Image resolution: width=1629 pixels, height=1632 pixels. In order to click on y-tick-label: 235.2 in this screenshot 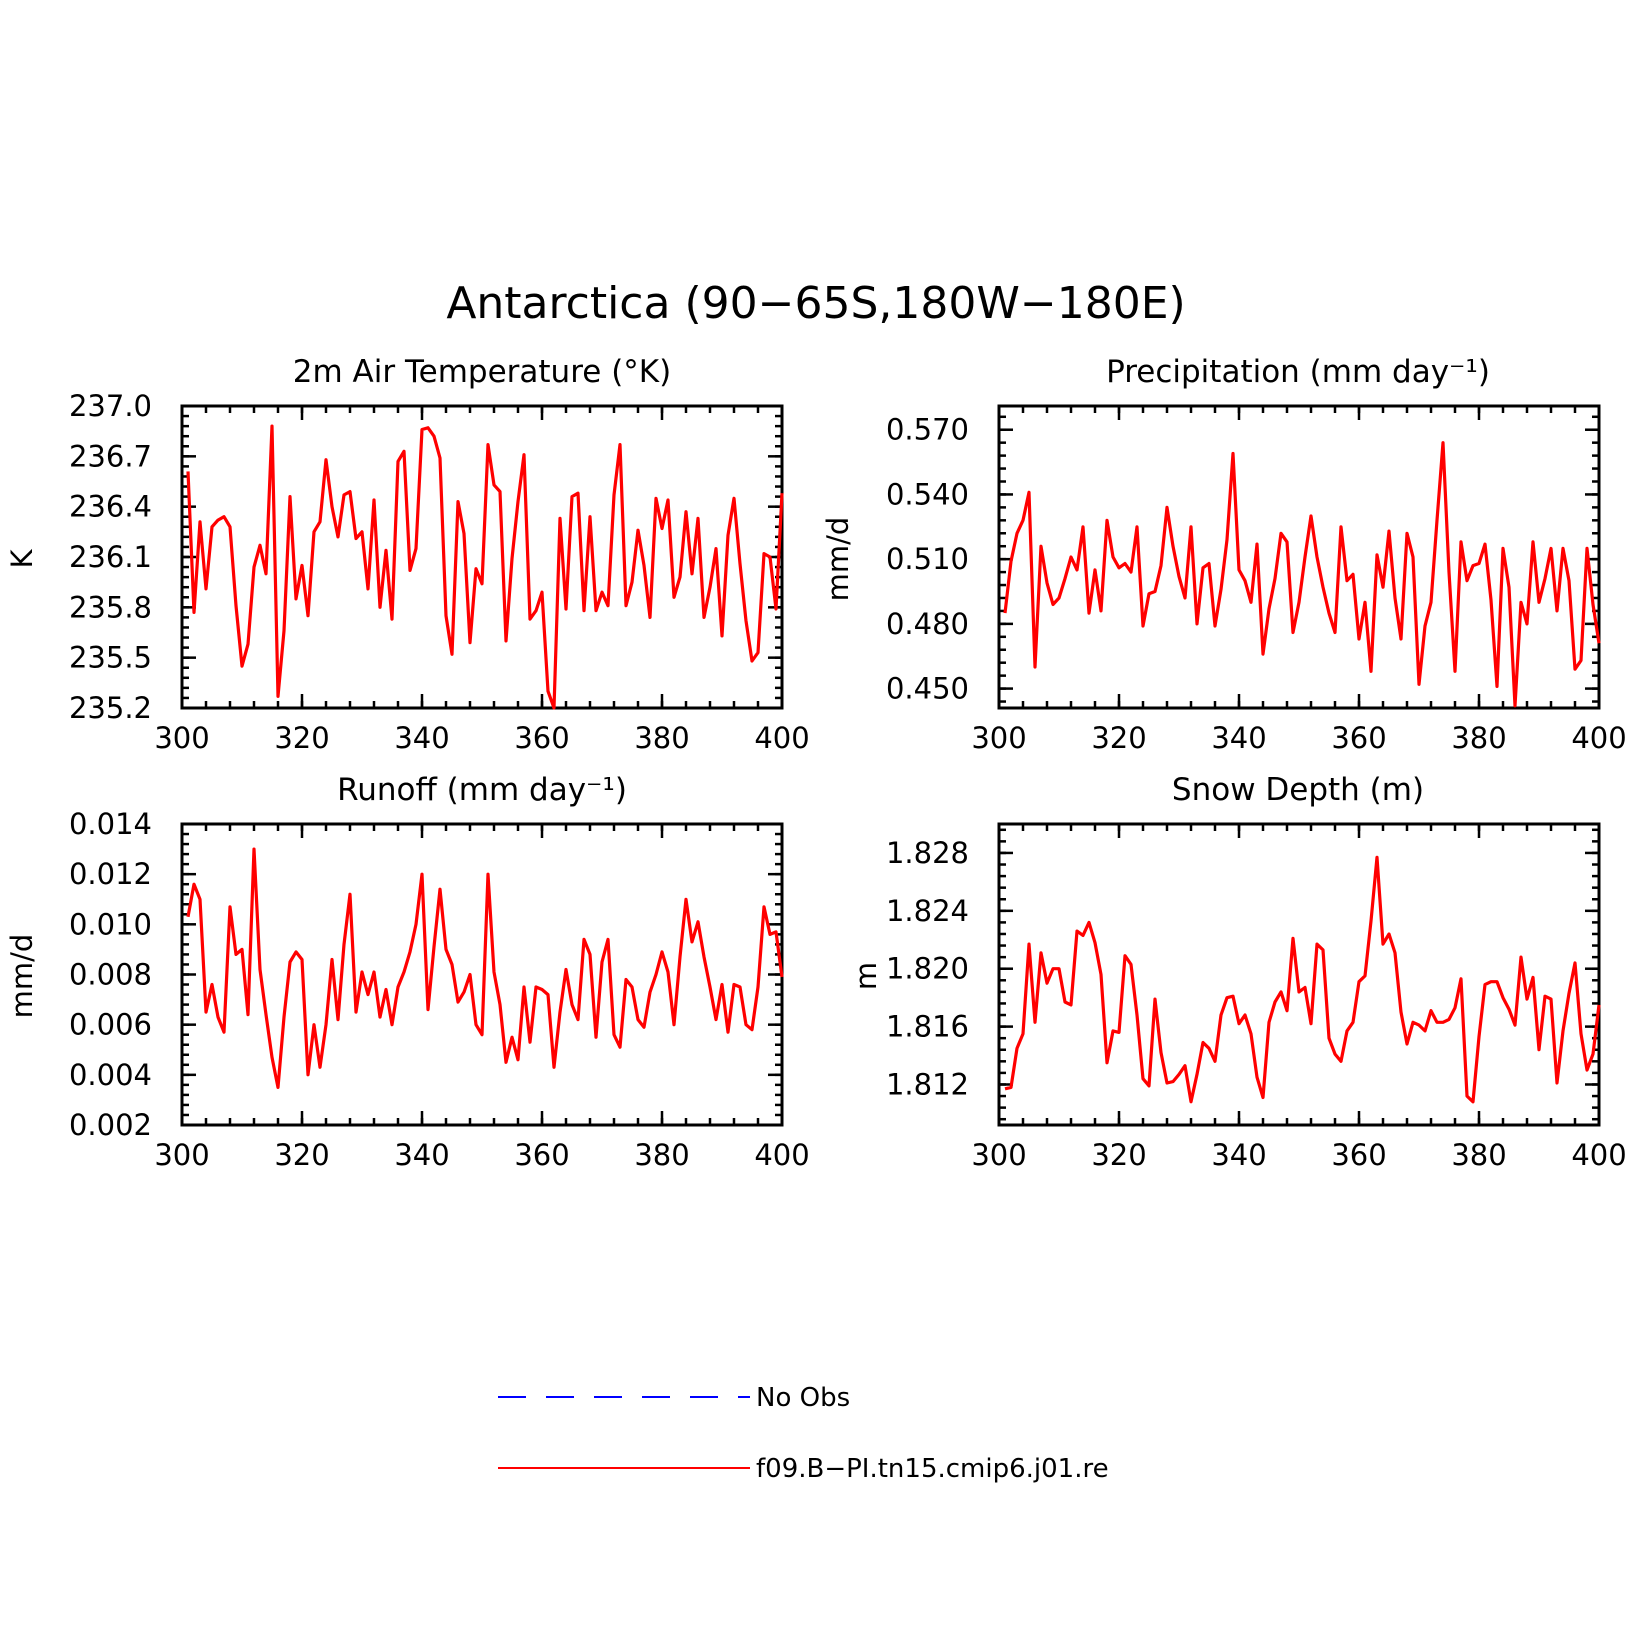, I will do `click(110, 708)`.